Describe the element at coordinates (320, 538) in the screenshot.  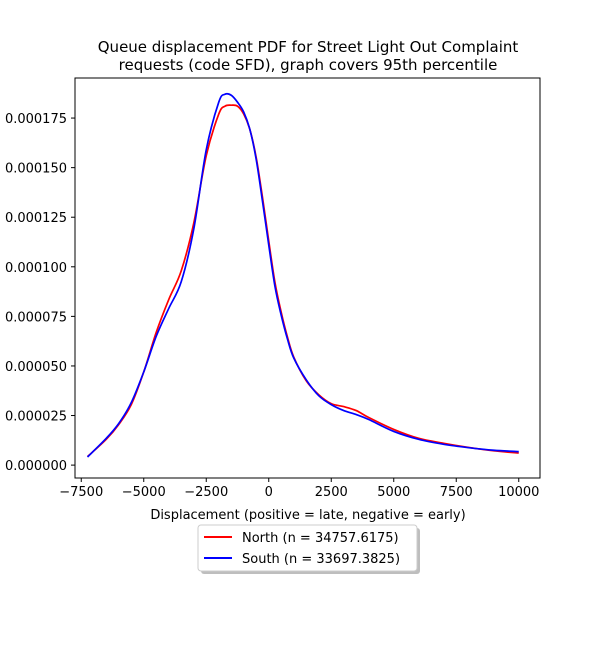
I see `legend-label-north: North (n = 34757.6175)` at that location.